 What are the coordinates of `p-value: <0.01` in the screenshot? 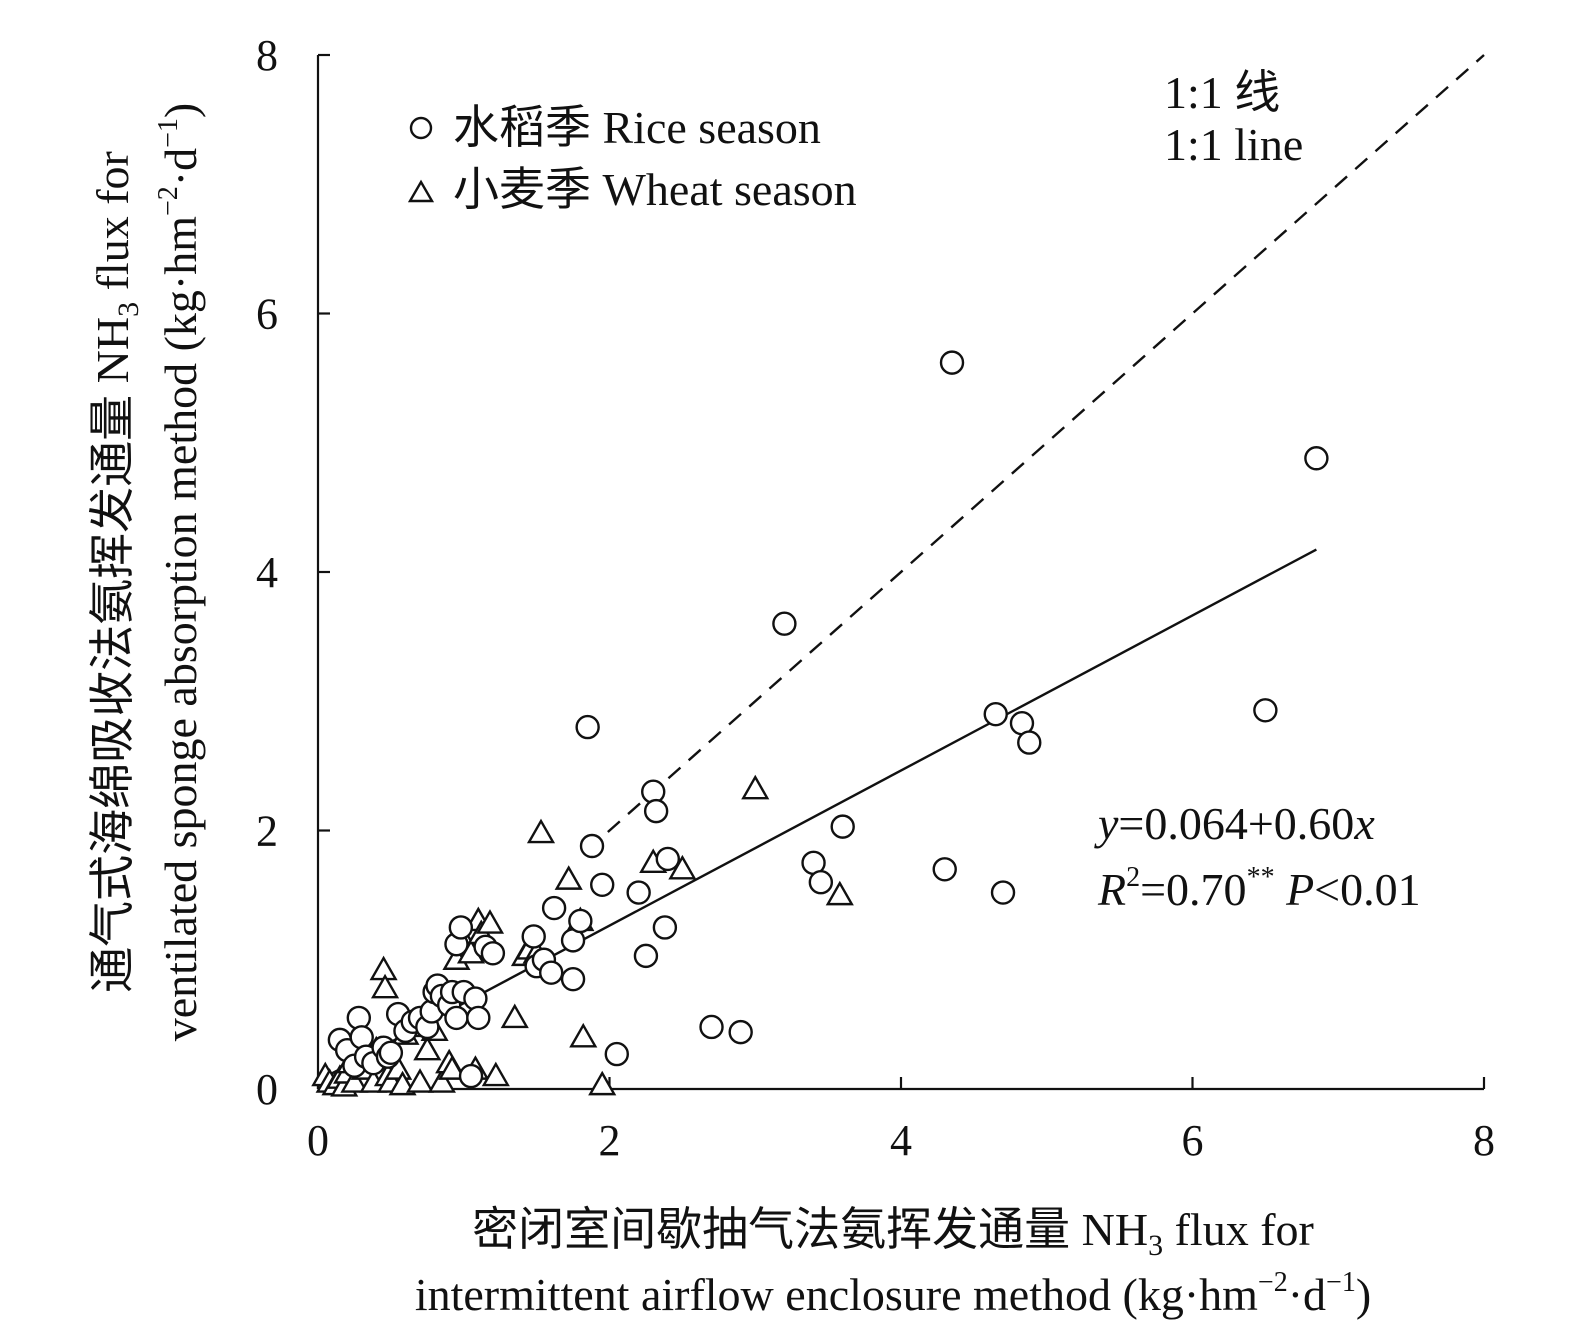 It's located at (1367, 889).